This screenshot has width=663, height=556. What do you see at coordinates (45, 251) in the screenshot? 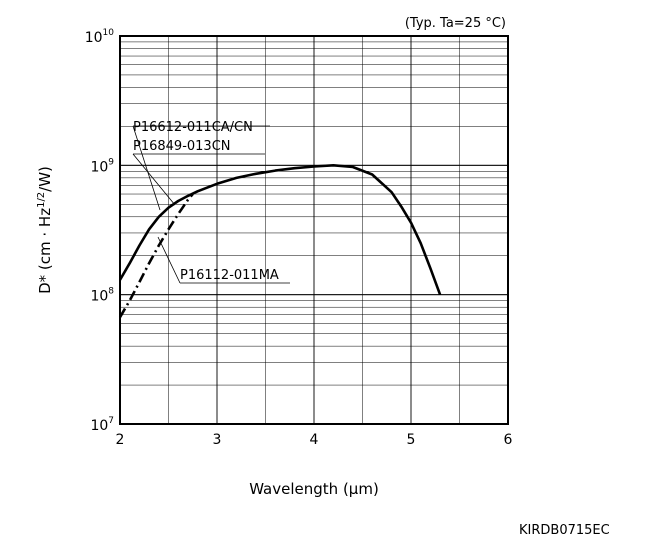
I see `y-axis-label-main: D* (cm · Hz` at bounding box center [45, 251].